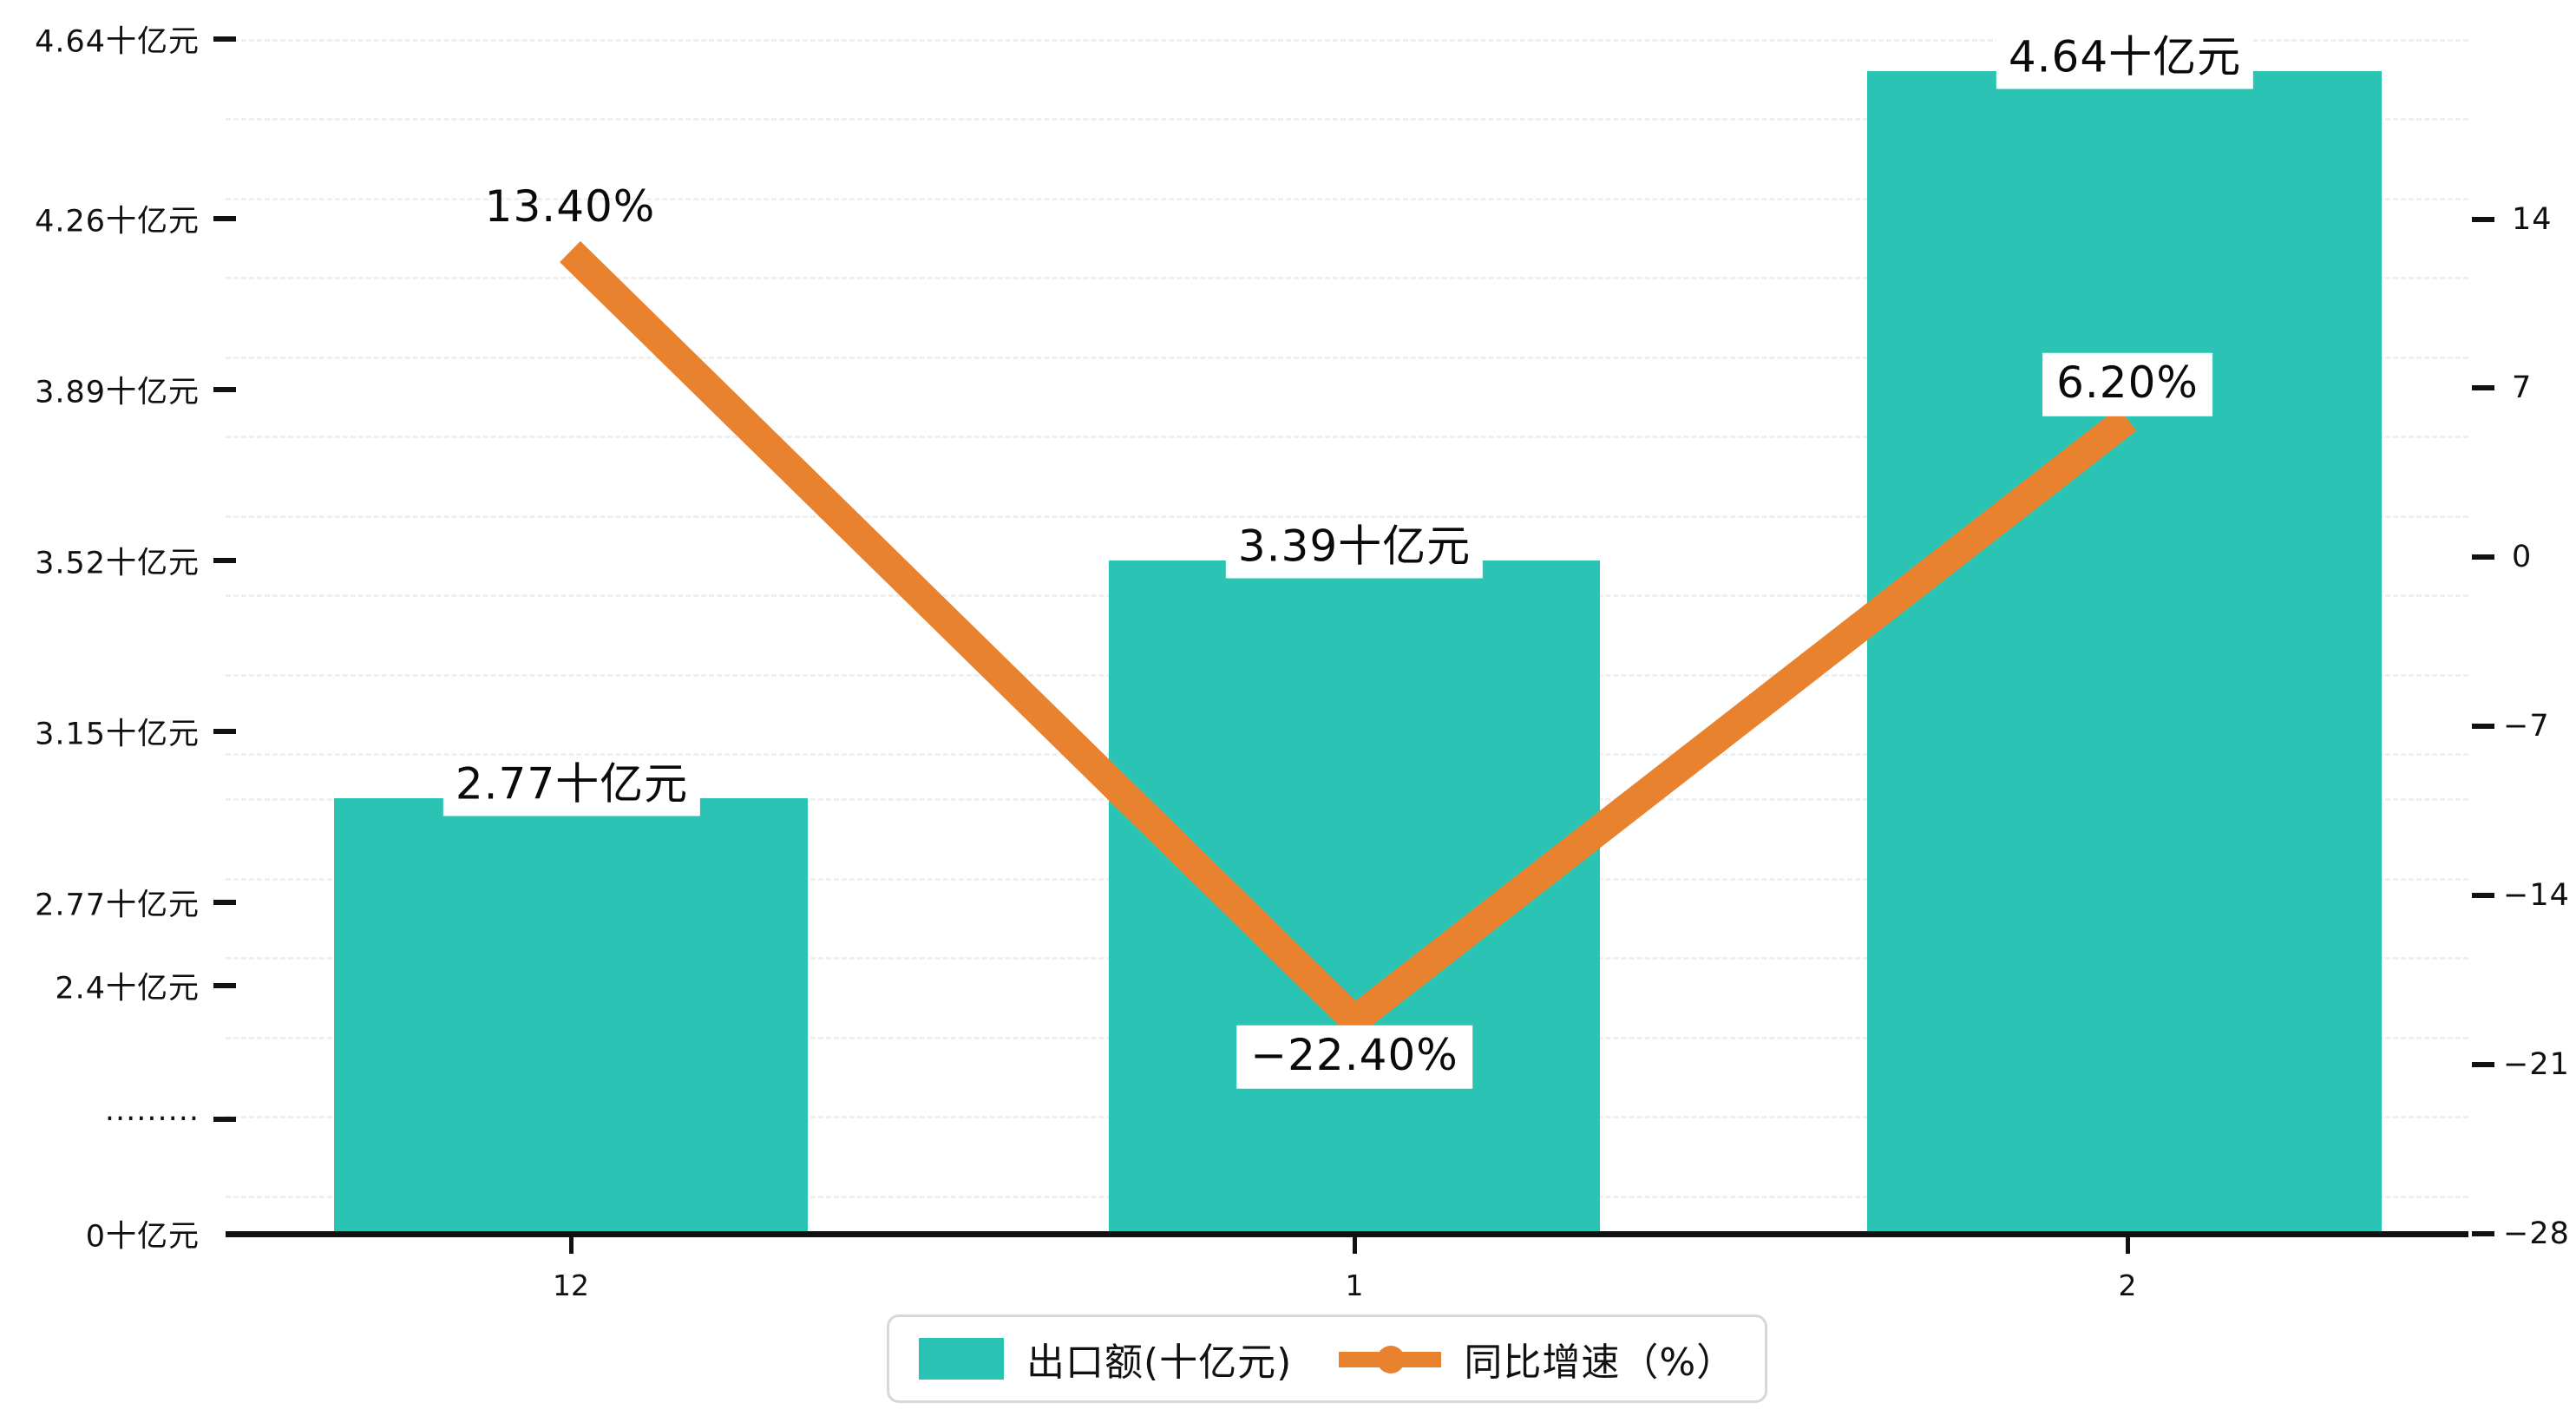 This screenshot has width=2576, height=1416. Describe the element at coordinates (152, 1120) in the screenshot. I see `y-tick-label-left: ·········` at that location.